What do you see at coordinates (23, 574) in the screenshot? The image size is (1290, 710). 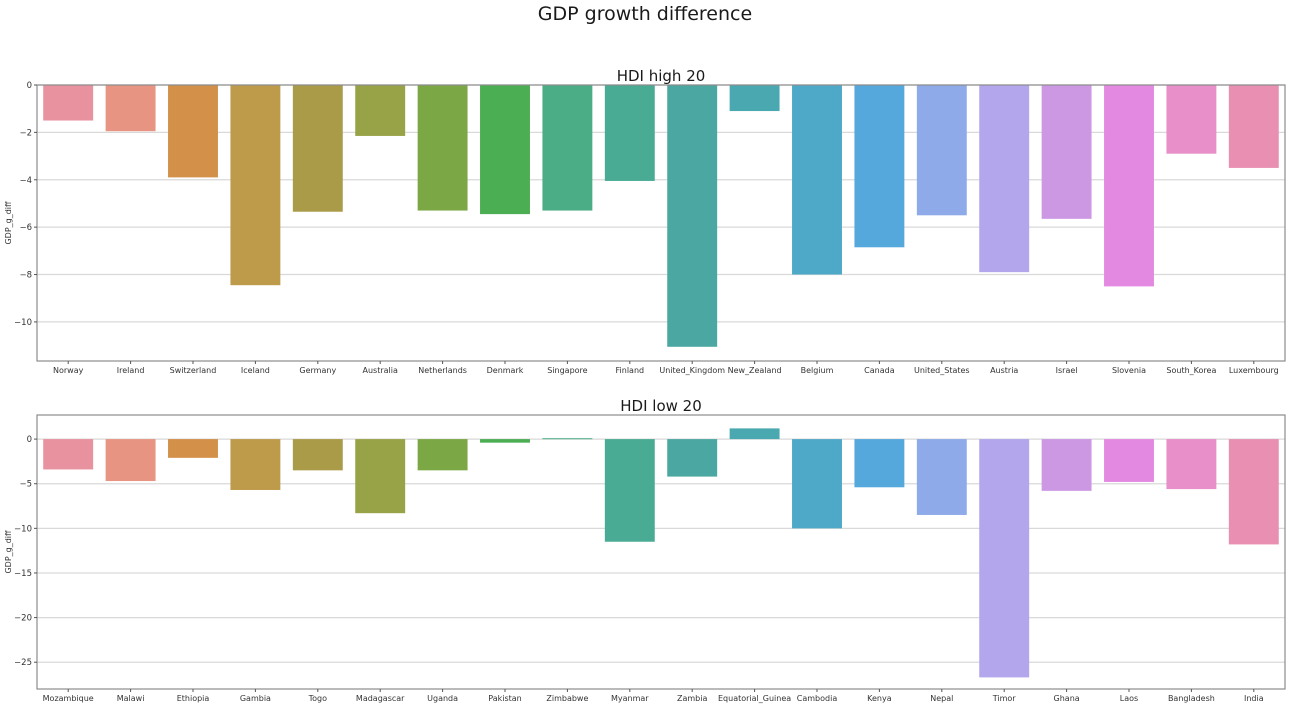 I see `y-tick-label: −15` at bounding box center [23, 574].